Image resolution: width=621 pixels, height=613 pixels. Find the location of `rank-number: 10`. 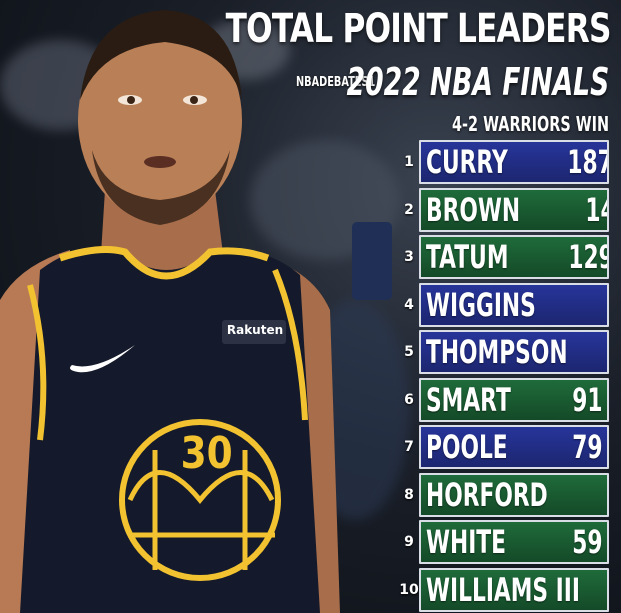

rank-number: 10 is located at coordinates (409, 589).